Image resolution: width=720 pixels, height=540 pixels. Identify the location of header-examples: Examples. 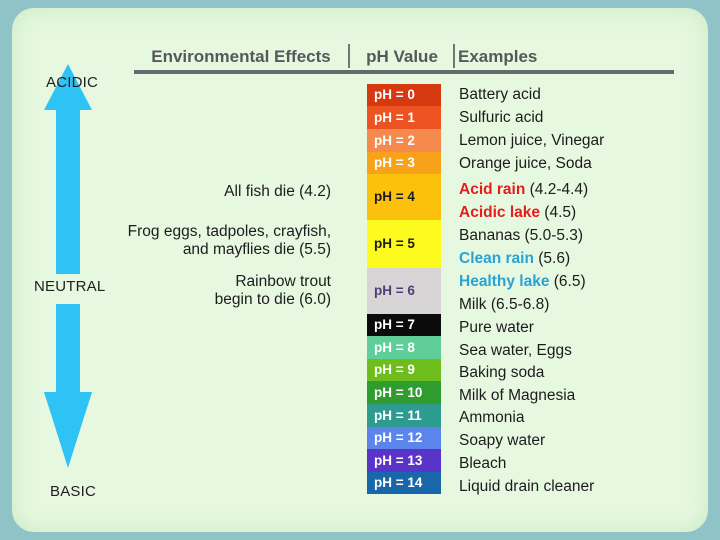
(498, 56).